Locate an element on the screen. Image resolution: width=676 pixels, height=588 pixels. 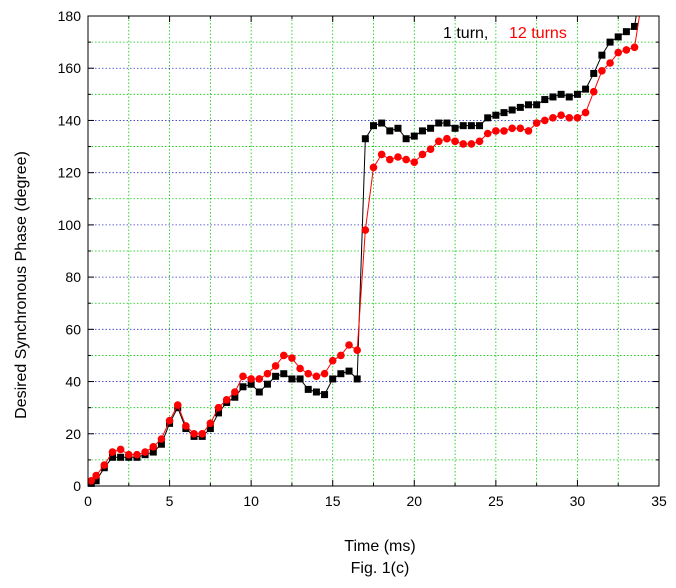
y-tick-label: 180 is located at coordinates (70, 16).